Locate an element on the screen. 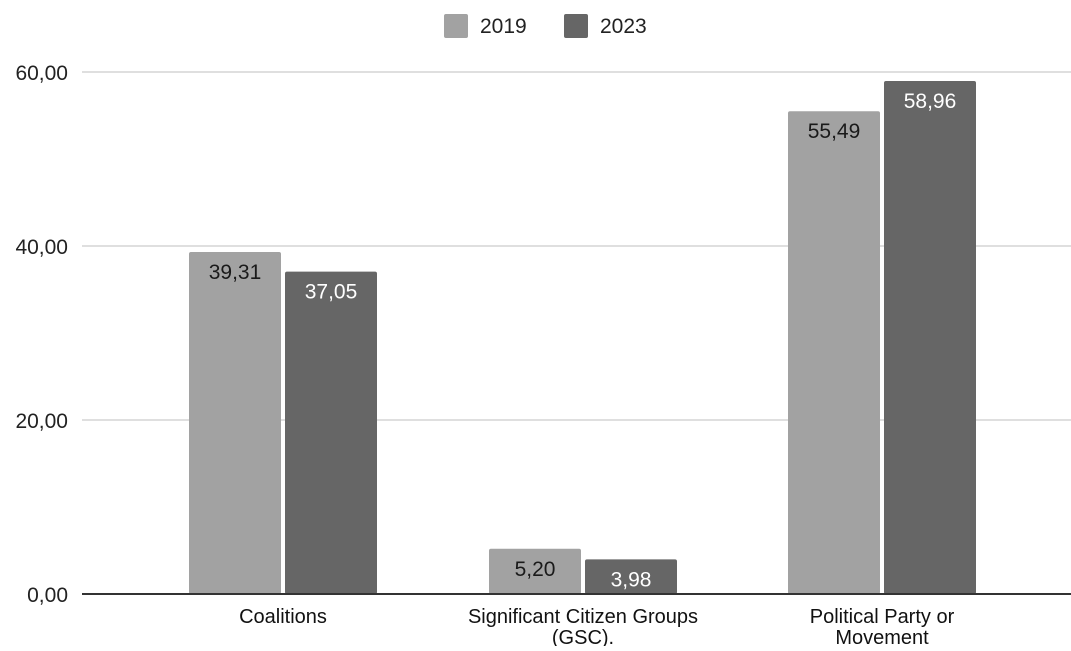 The width and height of the screenshot is (1071, 651). y-tick-label: 40,00 is located at coordinates (41, 247).